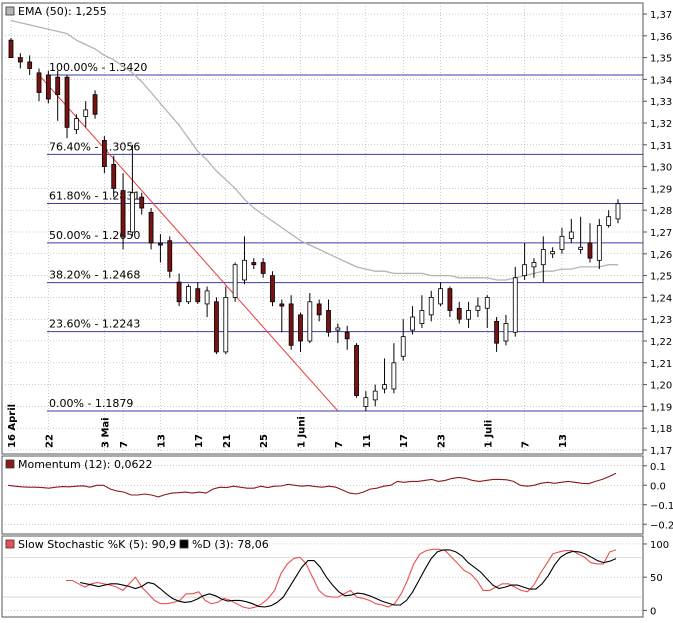 The width and height of the screenshot is (673, 623). Describe the element at coordinates (653, 611) in the screenshot. I see `stochastic-y-tick-label: 0` at that location.